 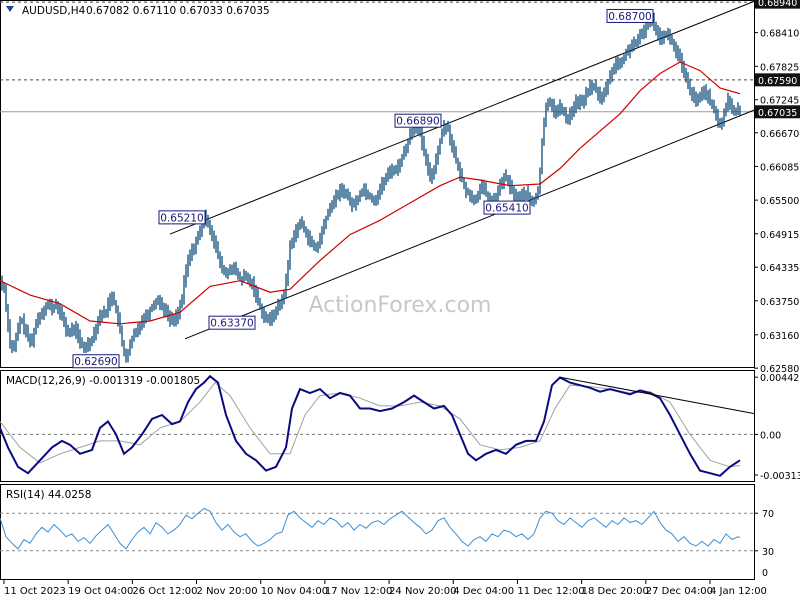 What do you see at coordinates (483, 591) in the screenshot?
I see `time-tick-label: 4 Dec 04:00` at bounding box center [483, 591].